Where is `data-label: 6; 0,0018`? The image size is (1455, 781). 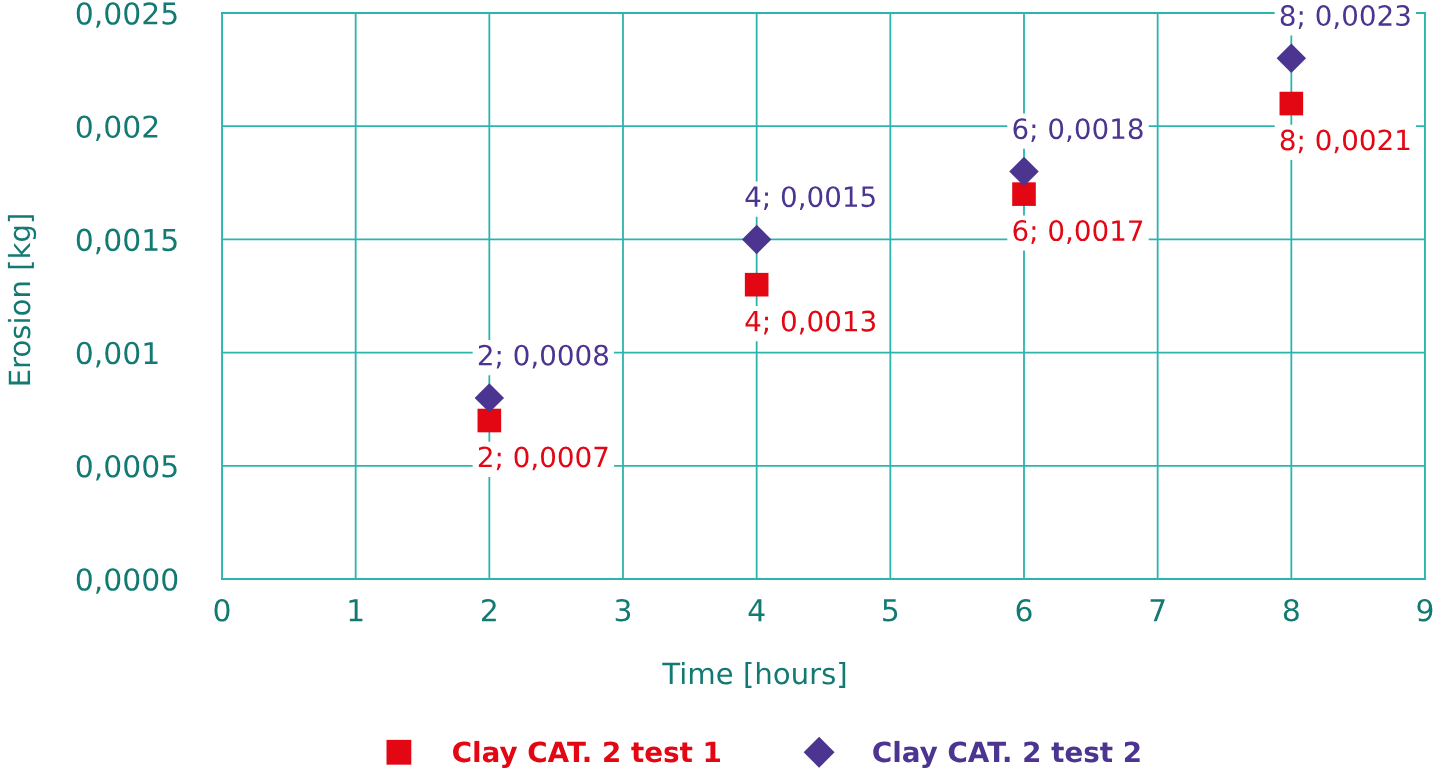 data-label: 6; 0,0018 is located at coordinates (1078, 130).